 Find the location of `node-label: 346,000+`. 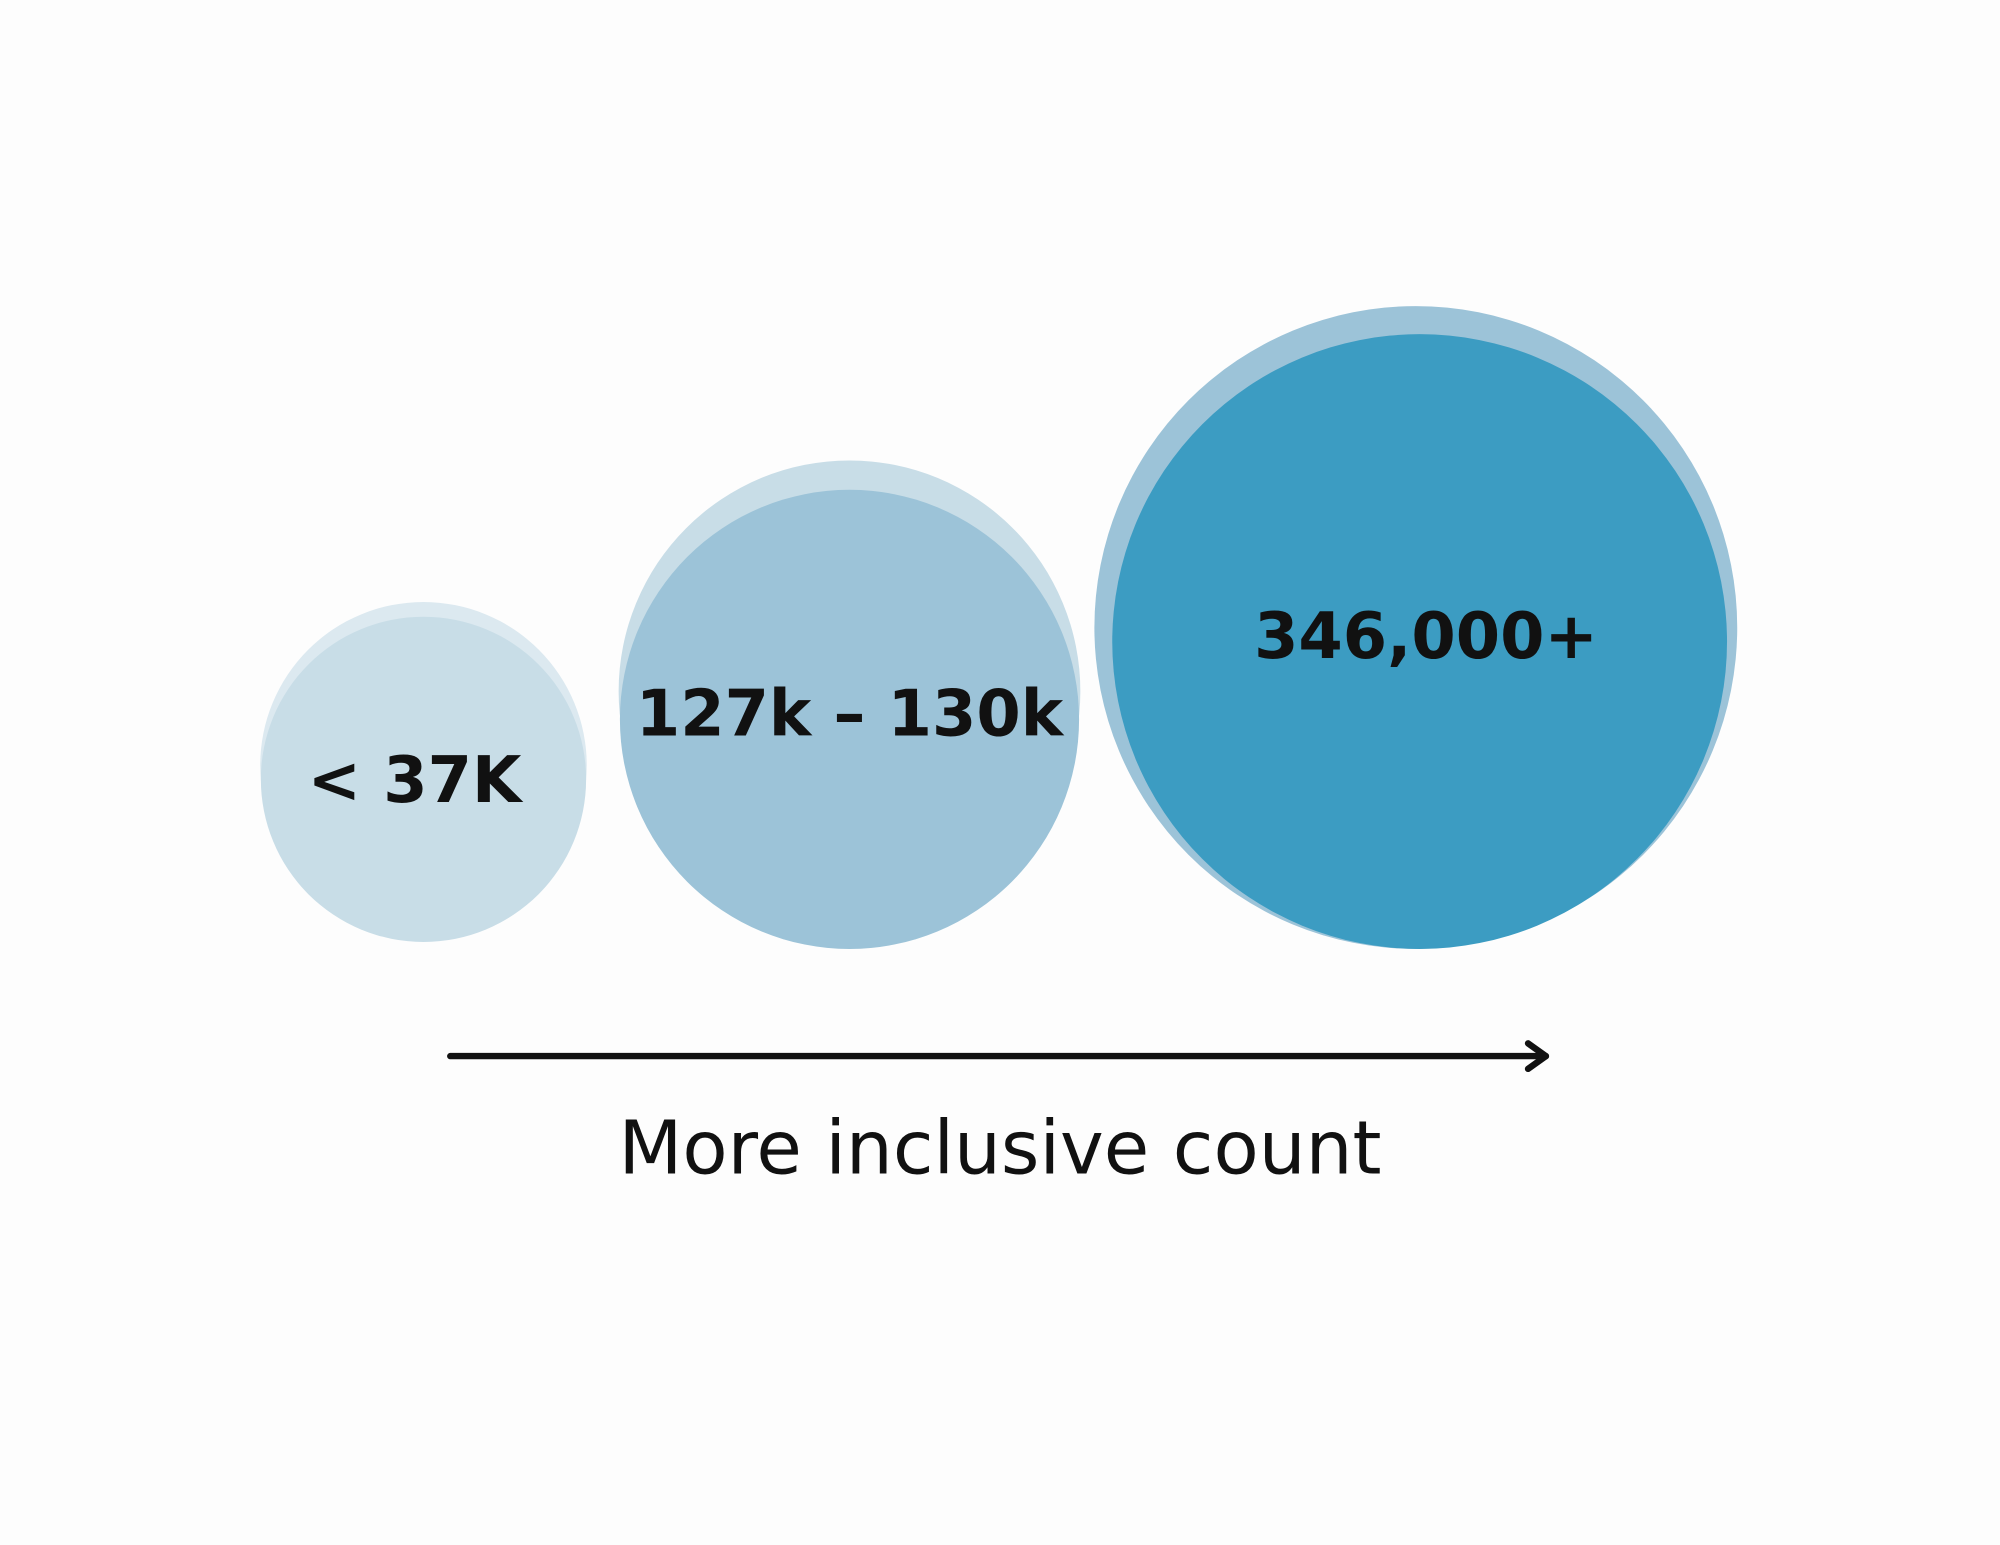

node-label: 346,000+ is located at coordinates (1426, 637).